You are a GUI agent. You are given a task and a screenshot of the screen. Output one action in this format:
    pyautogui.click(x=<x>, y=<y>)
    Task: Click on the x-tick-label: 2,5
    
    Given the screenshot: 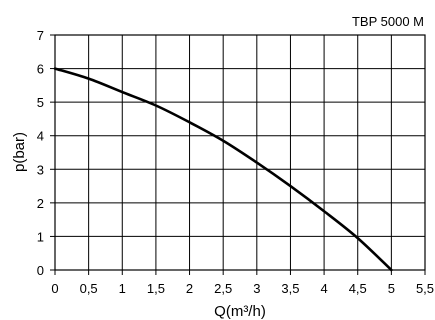 What is the action you would take?
    pyautogui.click(x=223, y=288)
    